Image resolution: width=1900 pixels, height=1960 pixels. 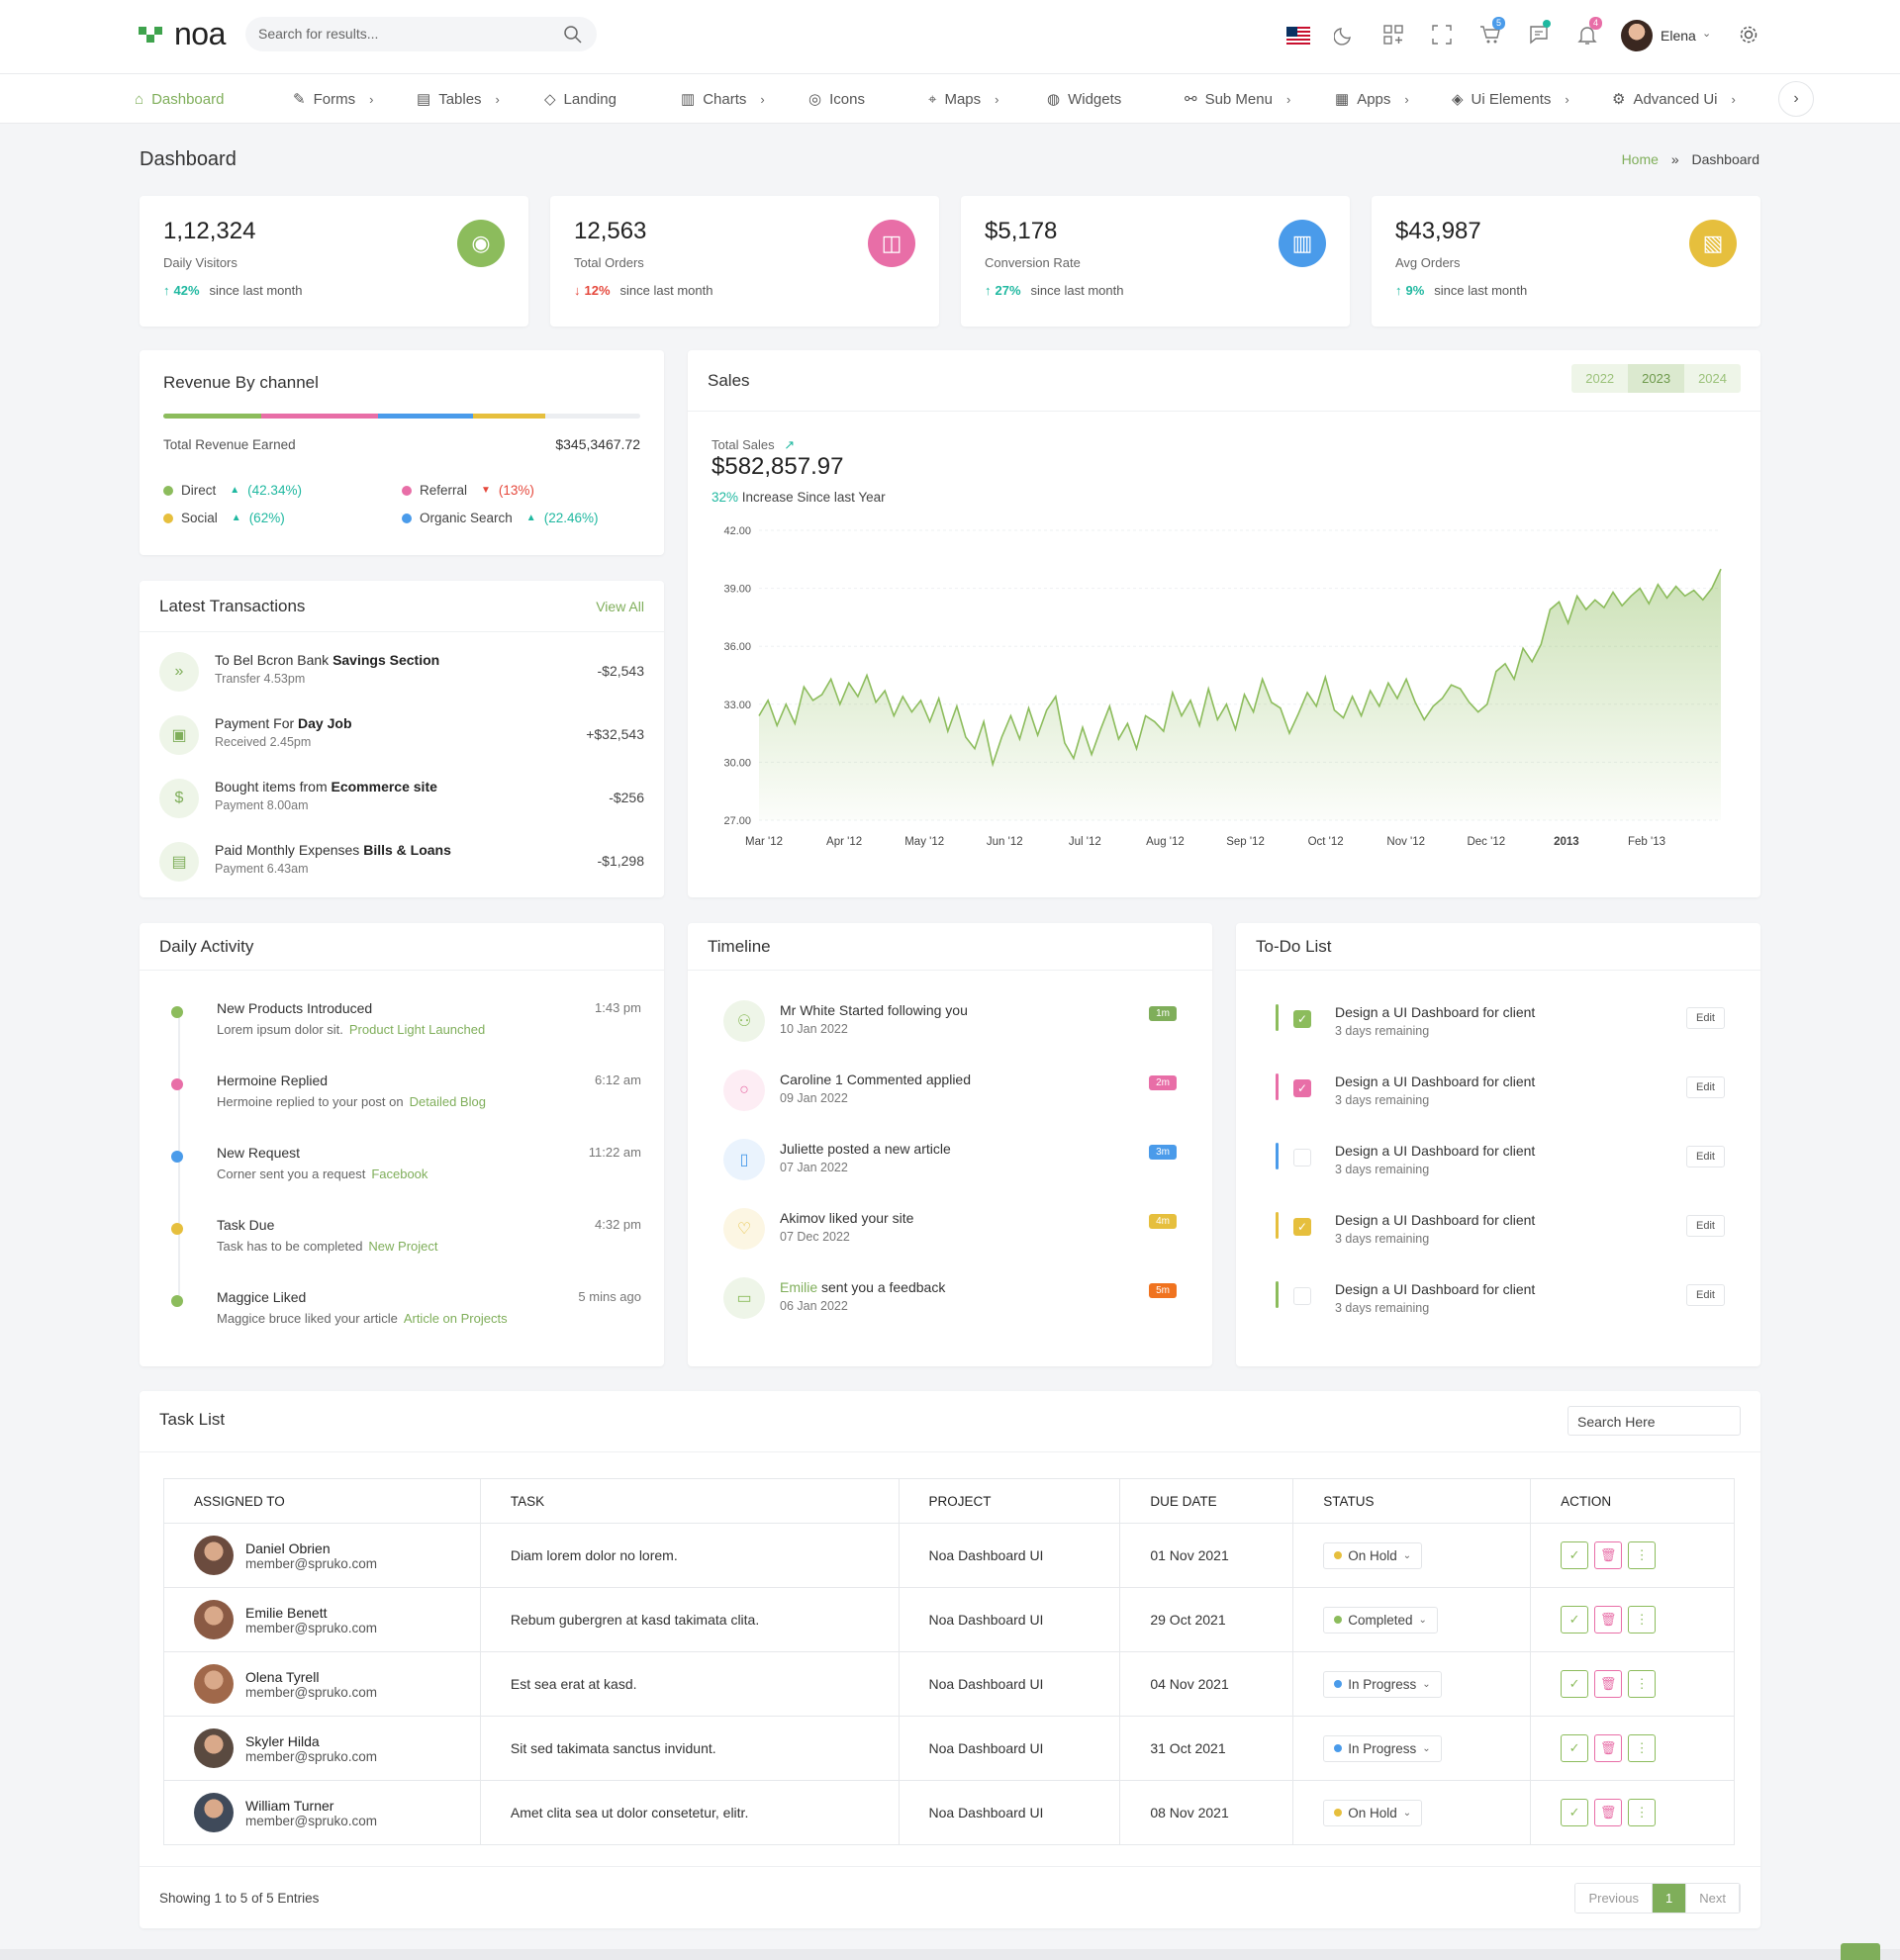 I want to click on back-to-top-button, so click(x=1861, y=1951).